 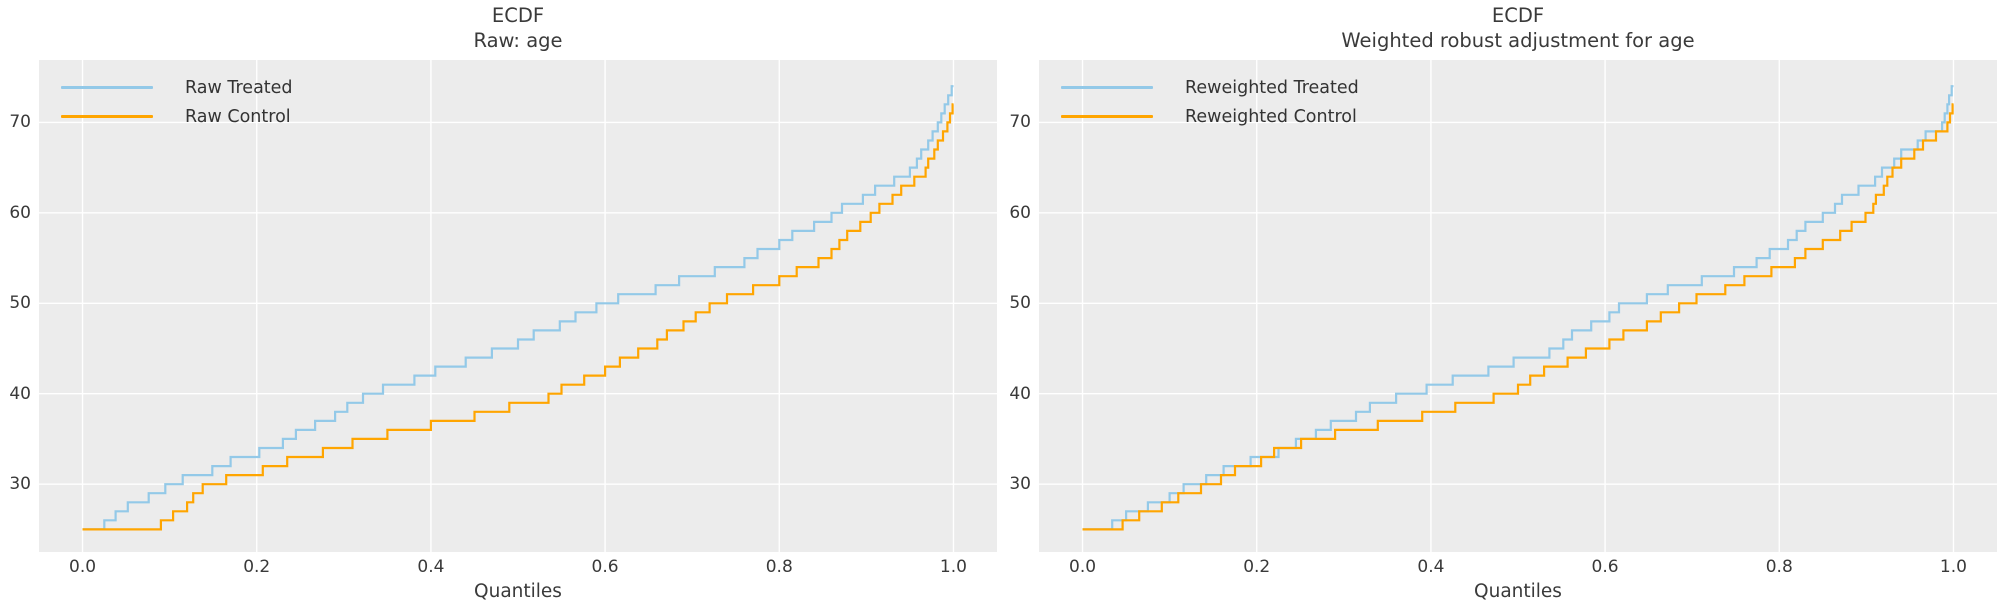 What do you see at coordinates (1107, 116) in the screenshot?
I see `legend-line-reweighted-control` at bounding box center [1107, 116].